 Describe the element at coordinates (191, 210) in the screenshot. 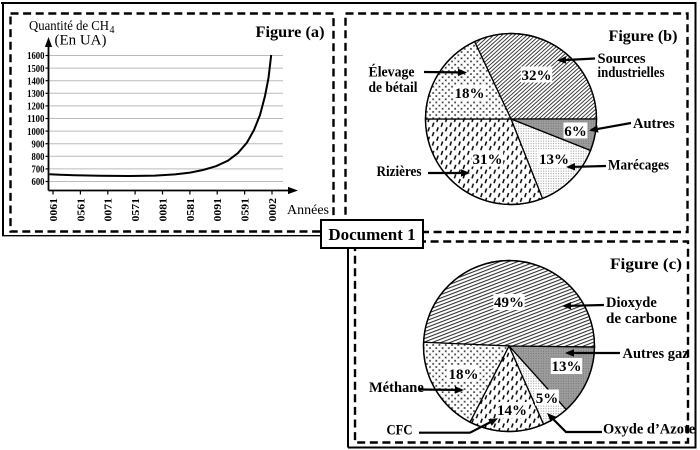

I see `svg-text: 0581` at that location.